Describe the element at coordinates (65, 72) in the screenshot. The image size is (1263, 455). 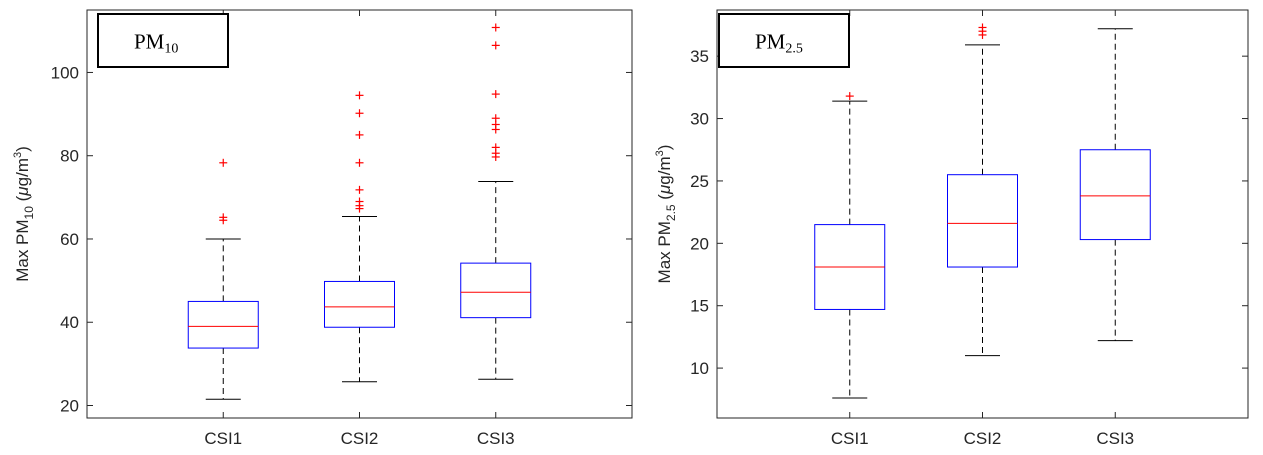
I see `y-tick-label: 100` at that location.